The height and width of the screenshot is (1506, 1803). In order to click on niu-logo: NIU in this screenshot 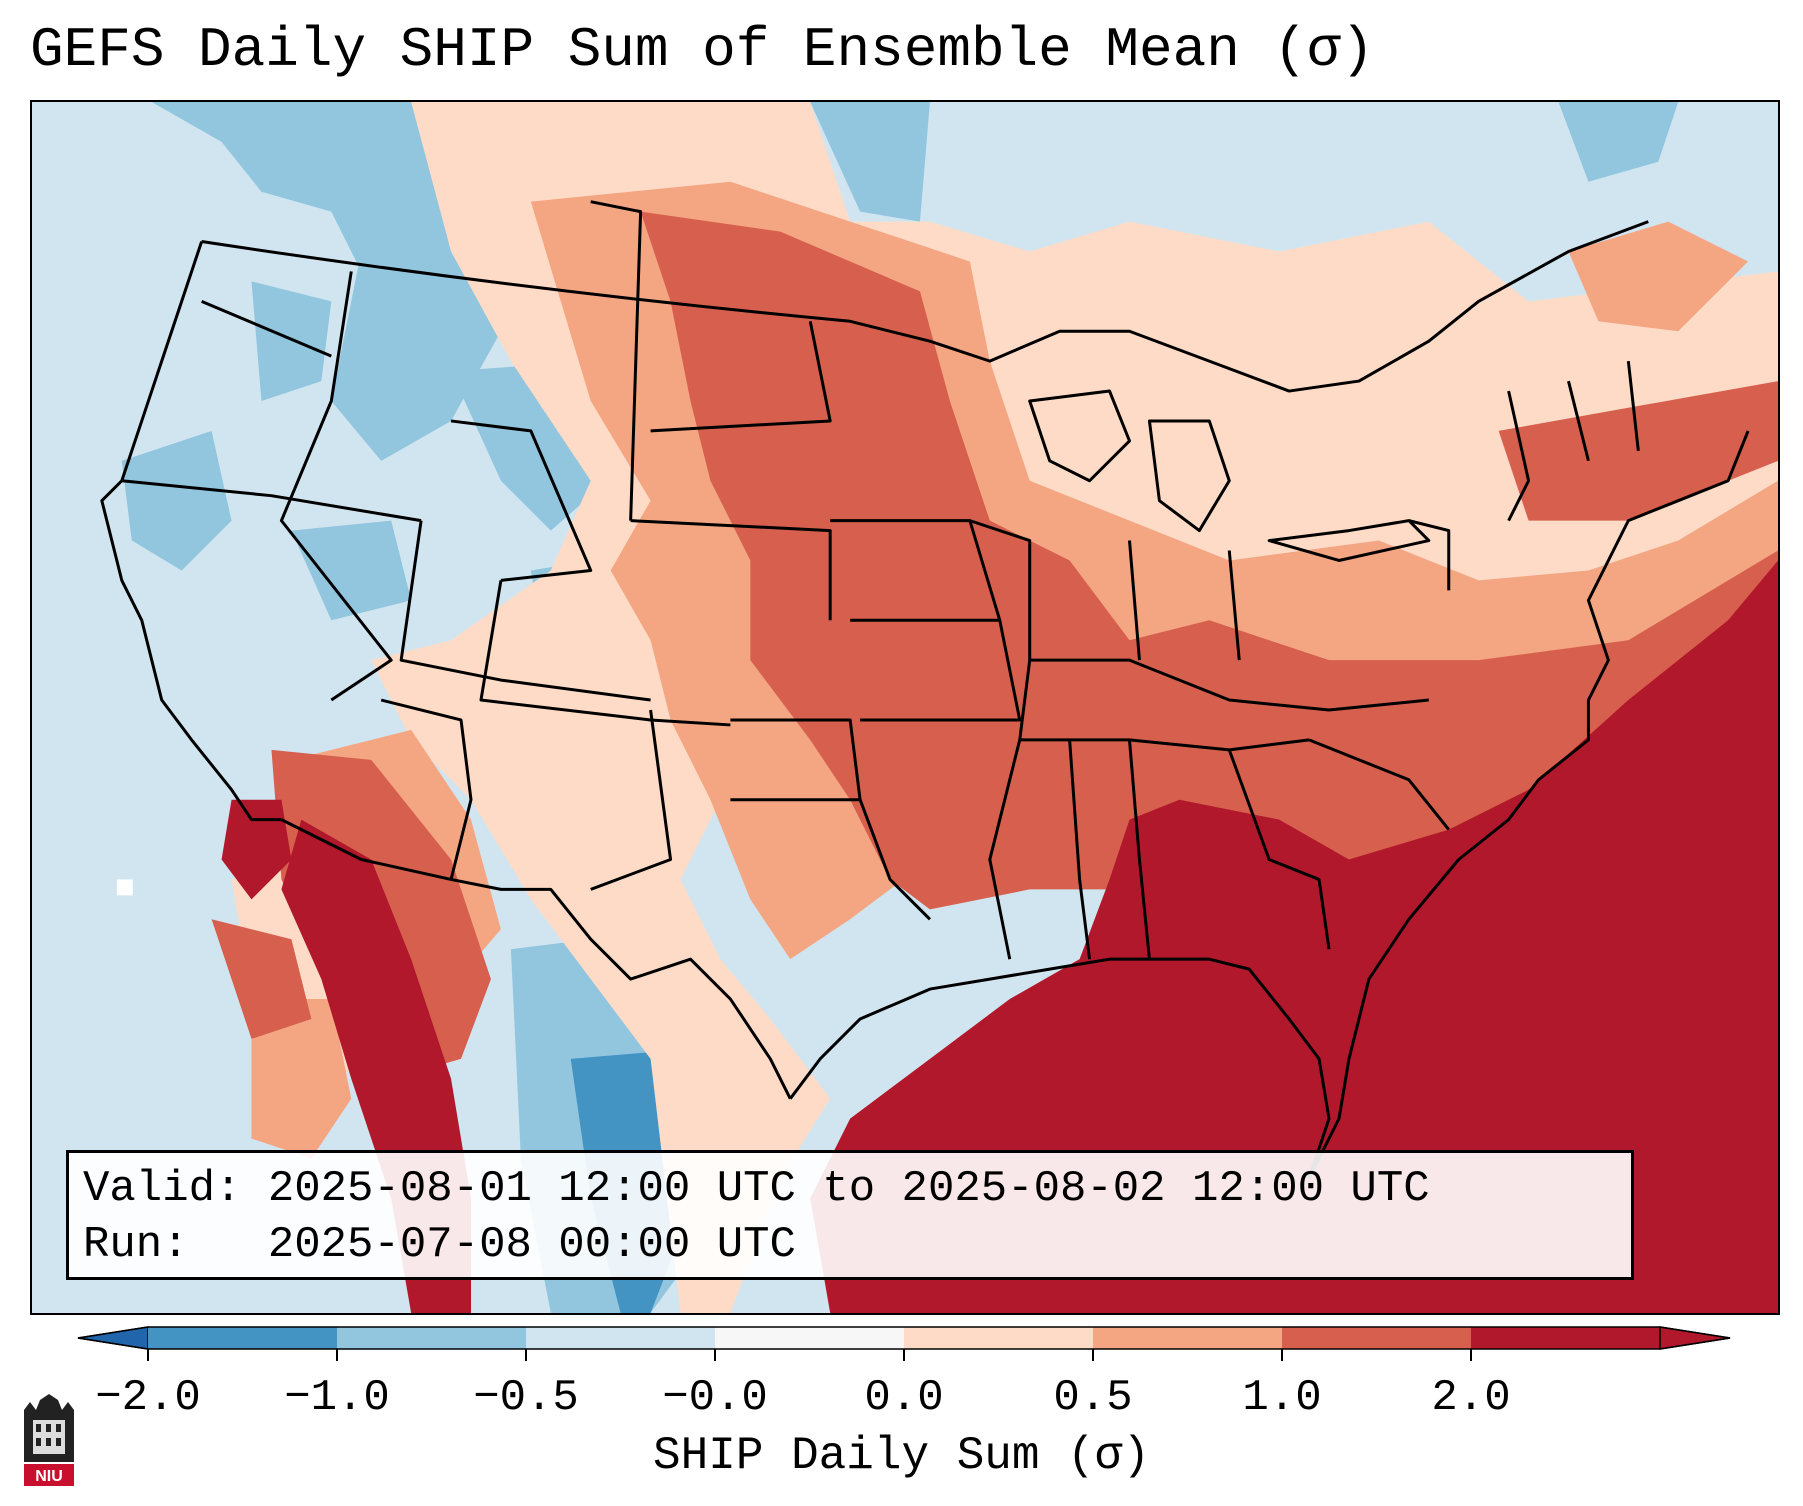, I will do `click(49, 1440)`.